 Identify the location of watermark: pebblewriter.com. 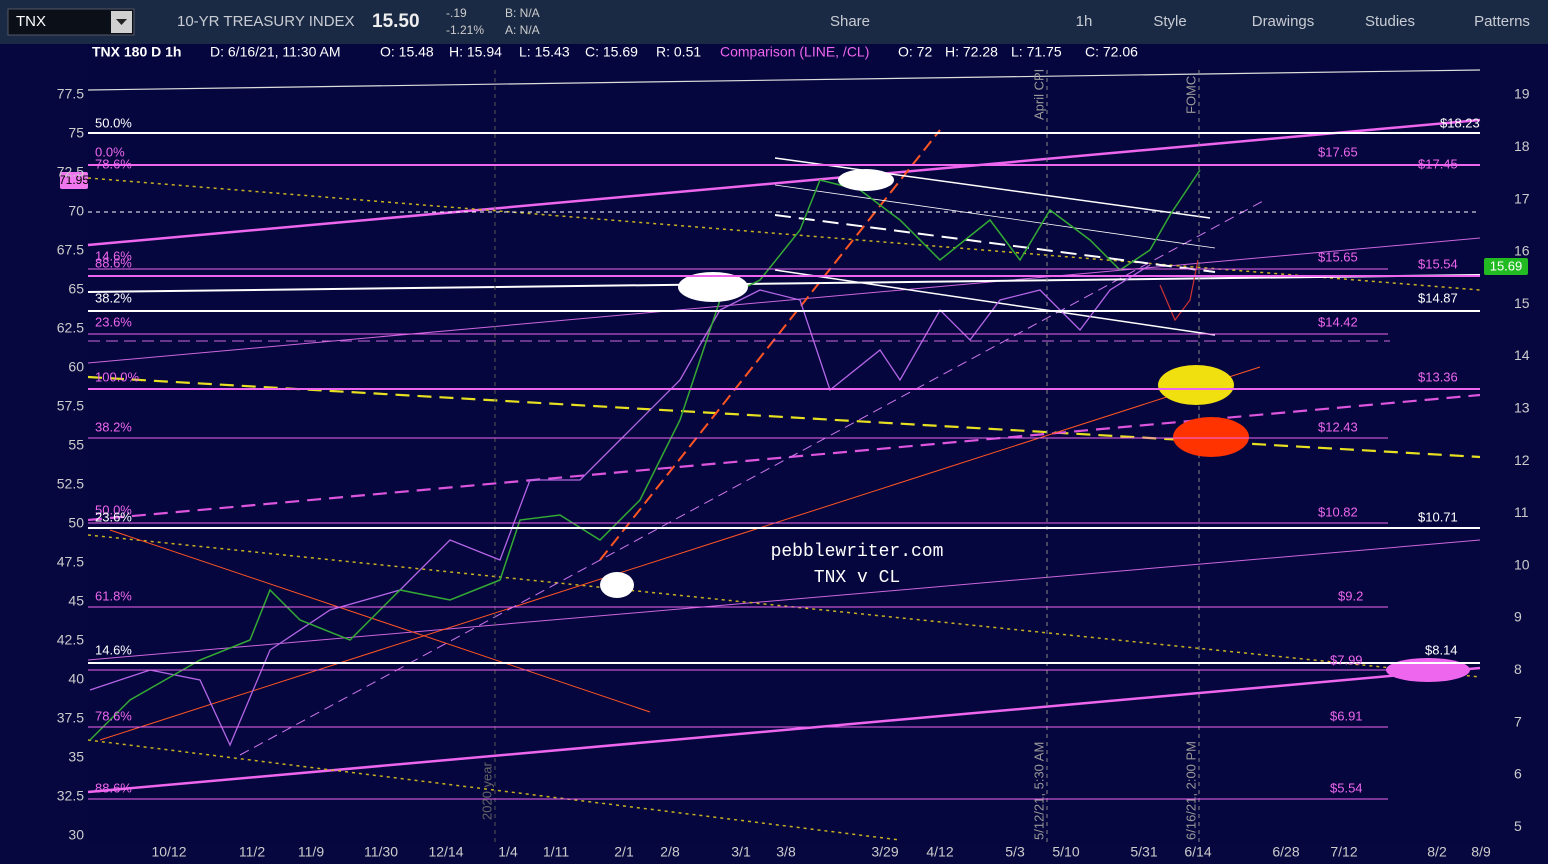
(857, 552).